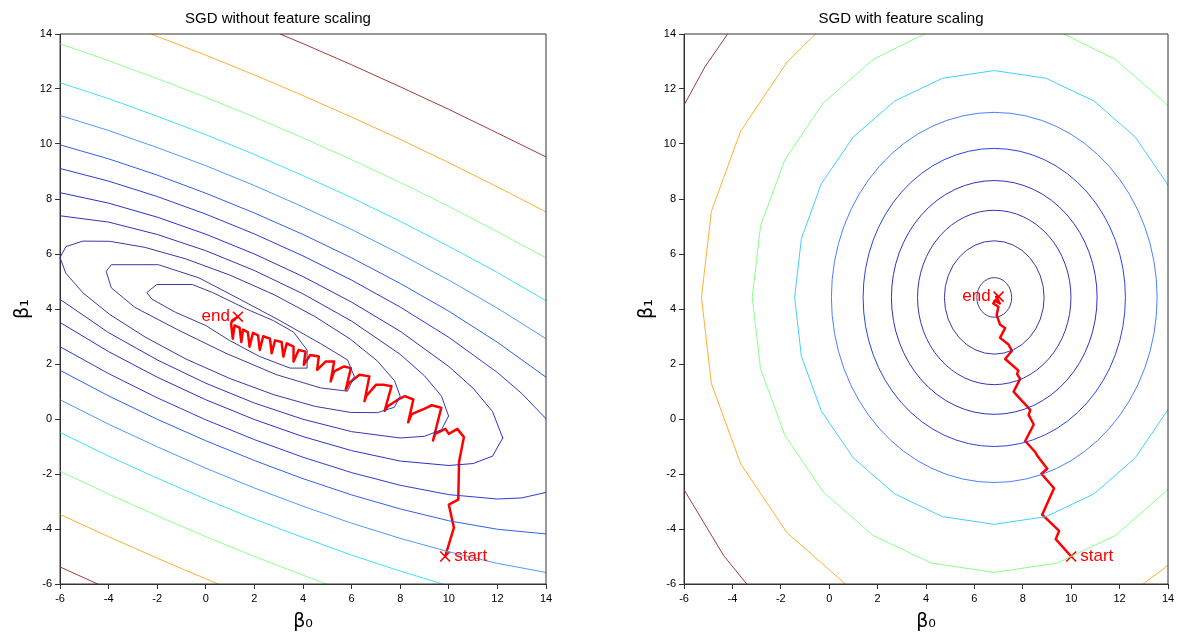 The height and width of the screenshot is (643, 1189). I want to click on chart-title: SGD without feature scaling, so click(278, 18).